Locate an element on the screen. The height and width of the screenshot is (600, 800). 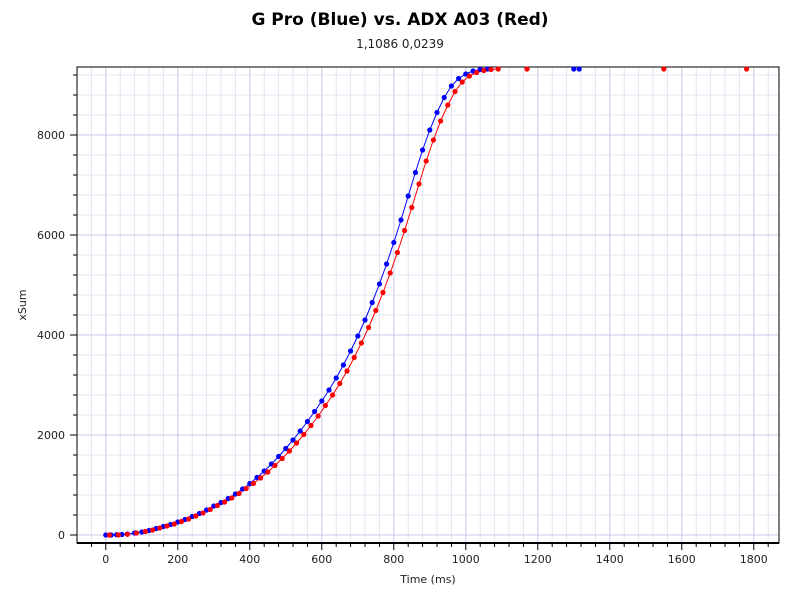
y-tick-label: 2000 is located at coordinates (51, 435).